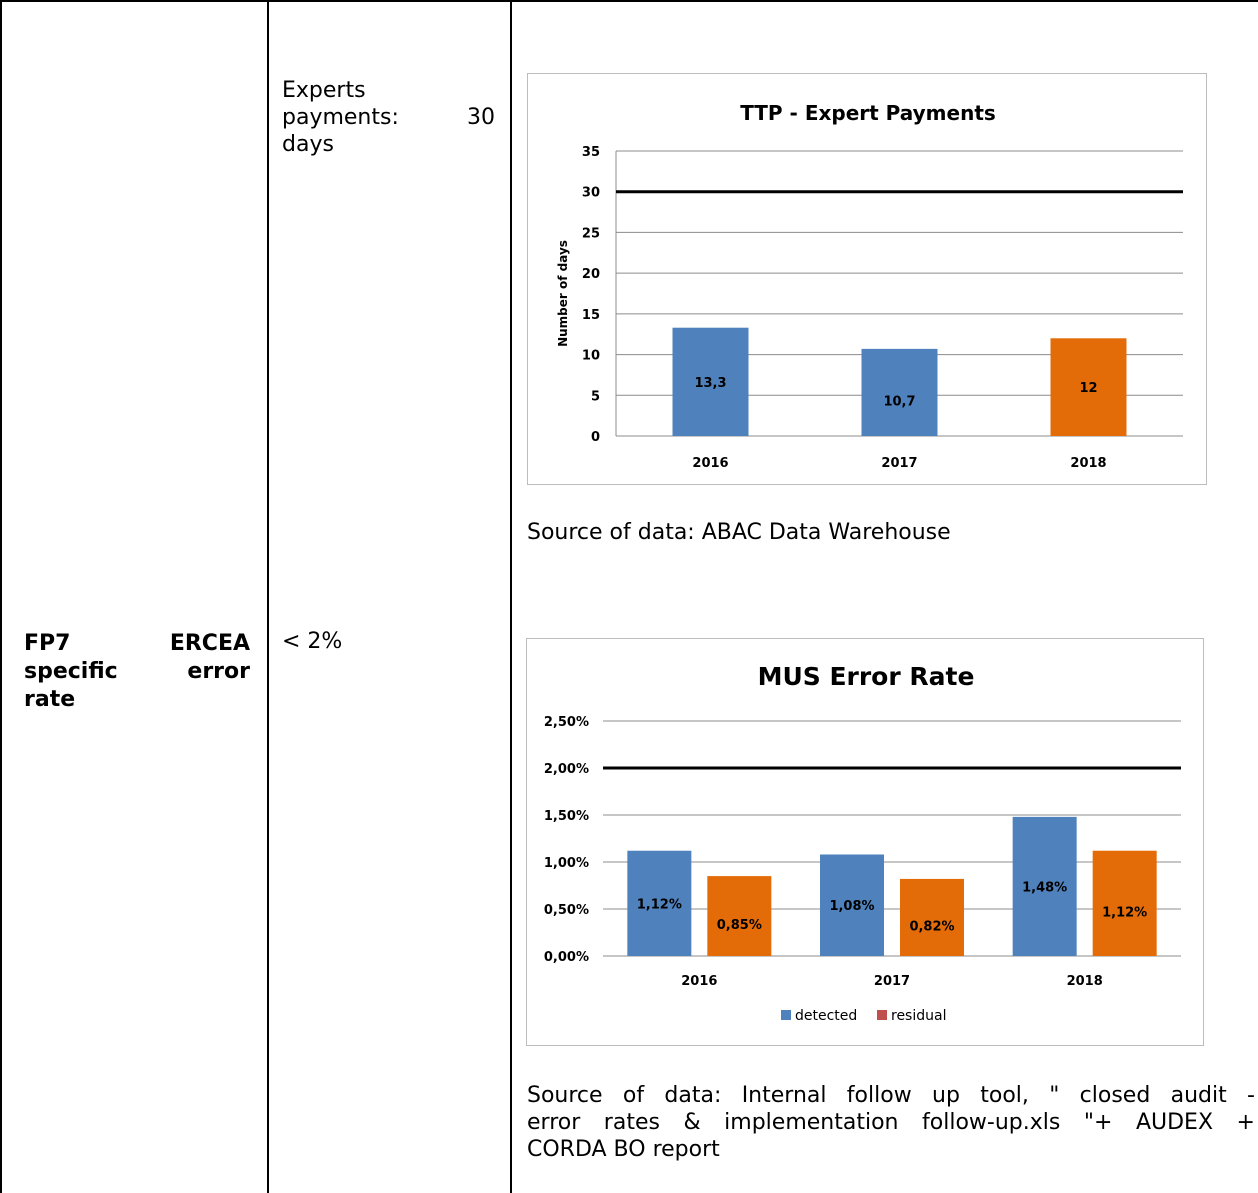 Image resolution: width=1258 pixels, height=1193 pixels. I want to click on target-error-rate: < 2%, so click(312, 641).